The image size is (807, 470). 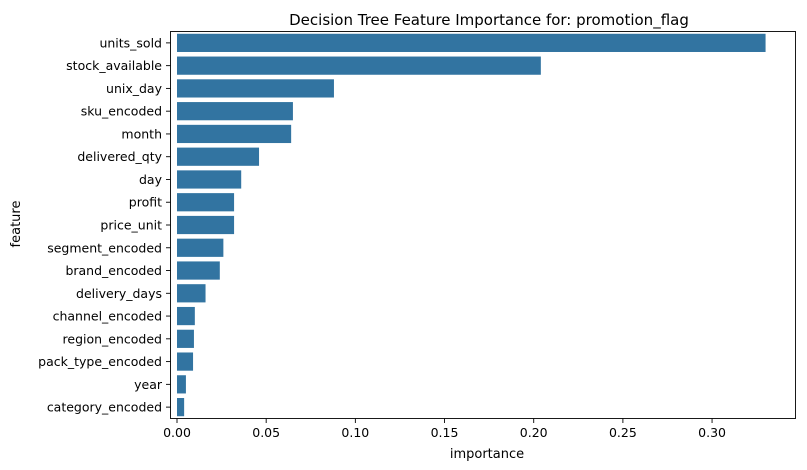 I want to click on x-tick-label-3: 0.15, so click(x=445, y=432).